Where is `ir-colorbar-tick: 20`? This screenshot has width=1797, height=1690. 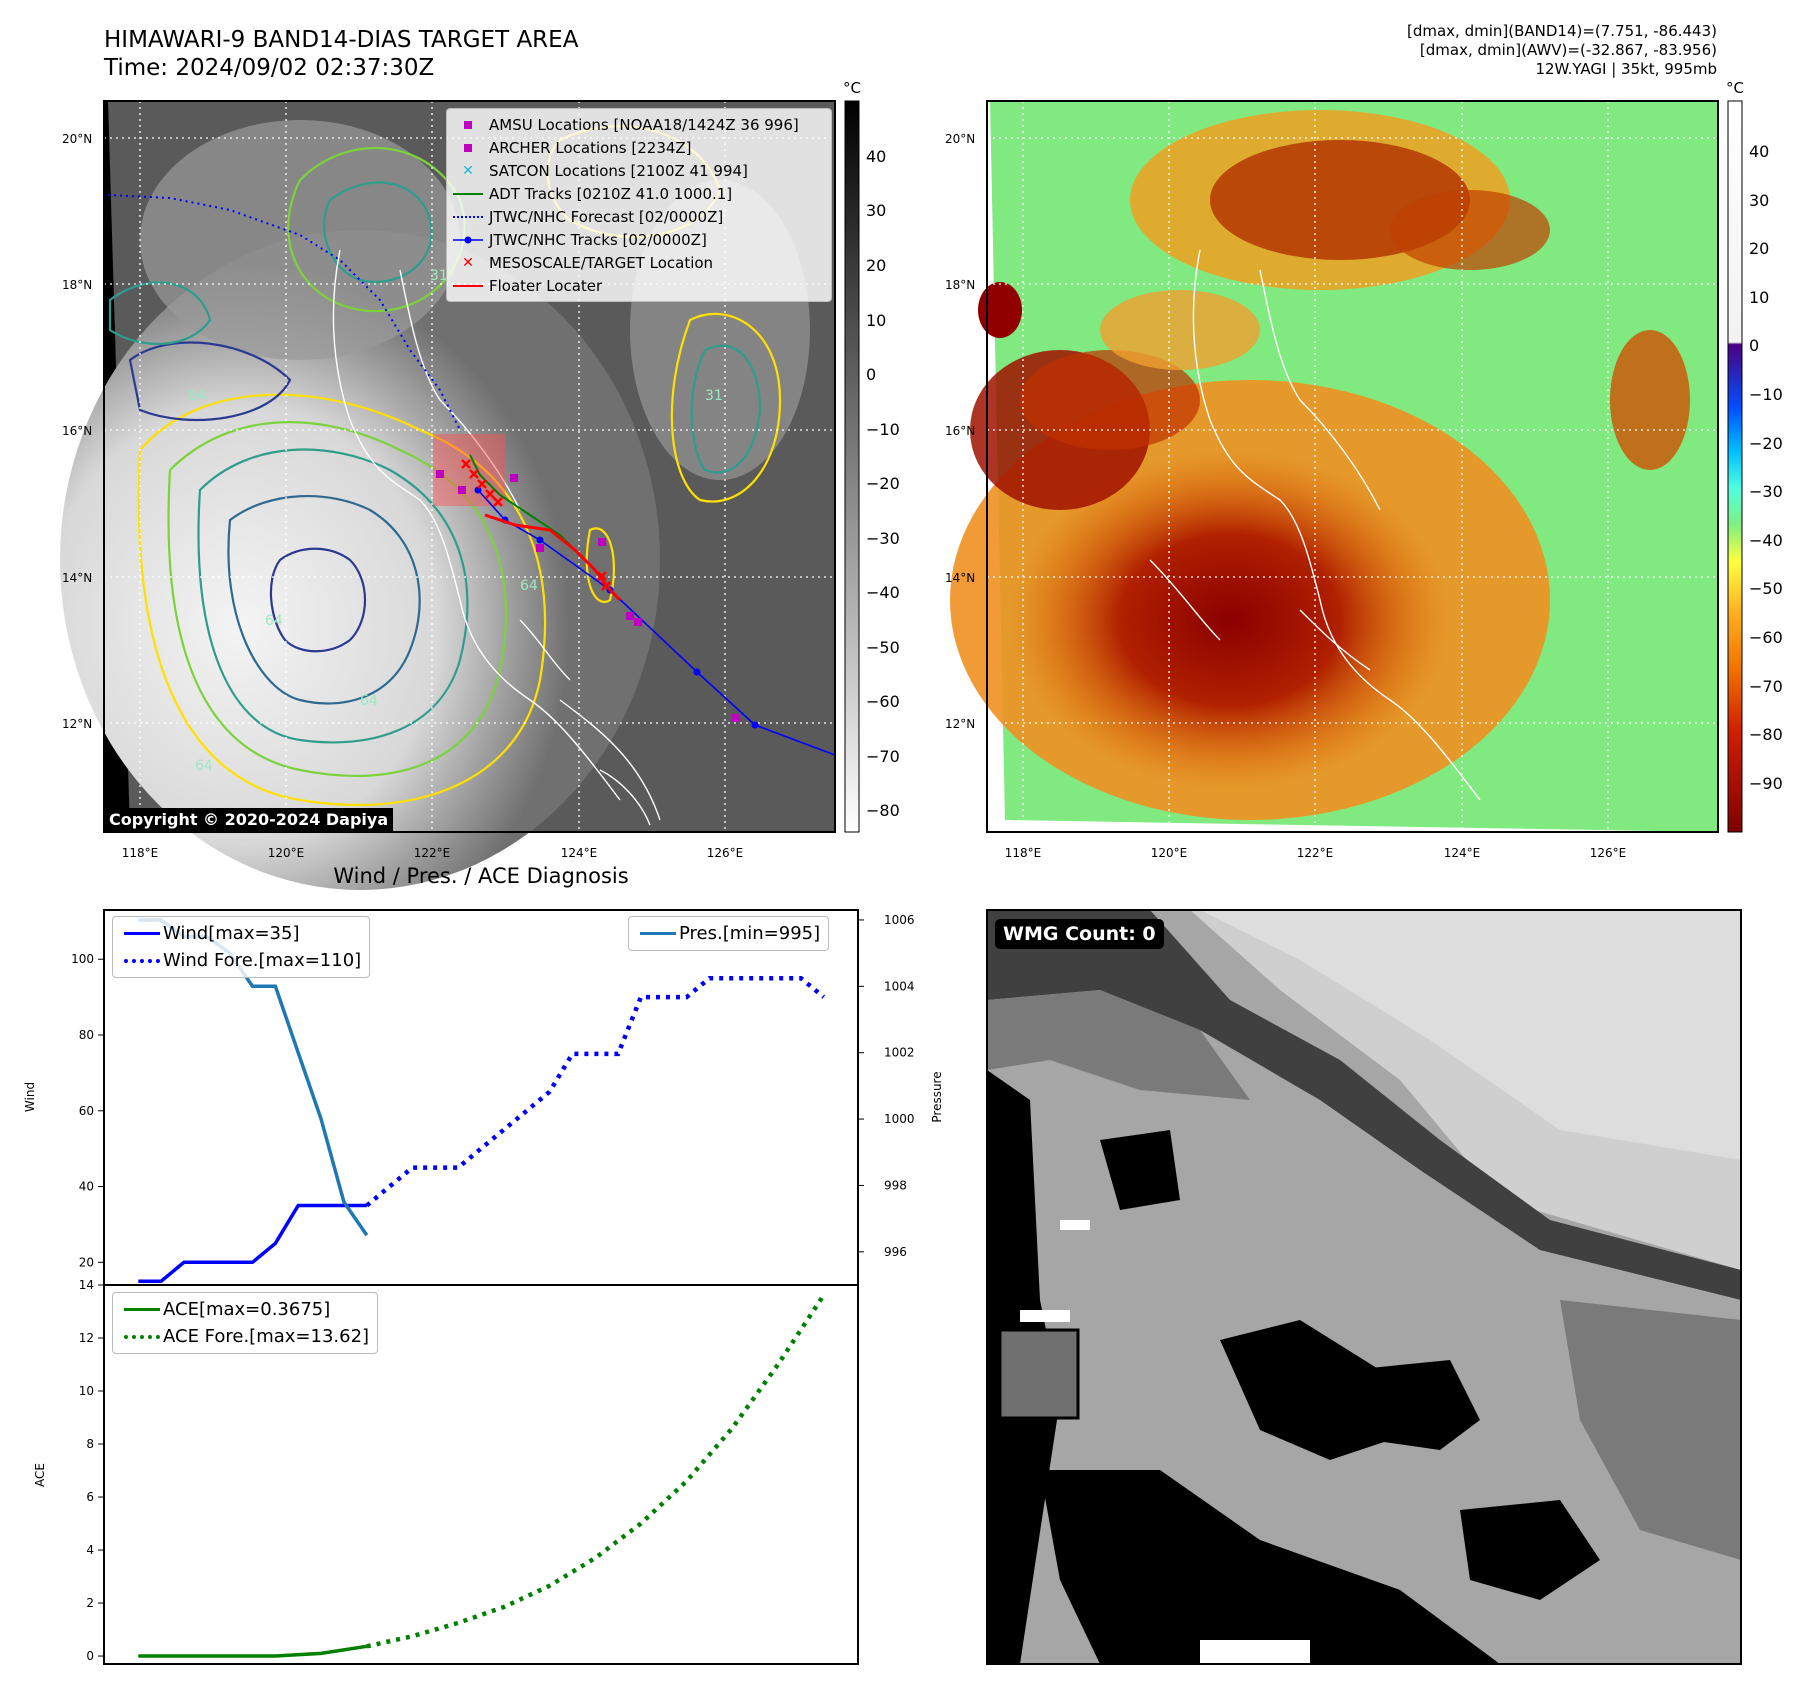
ir-colorbar-tick: 20 is located at coordinates (876, 265).